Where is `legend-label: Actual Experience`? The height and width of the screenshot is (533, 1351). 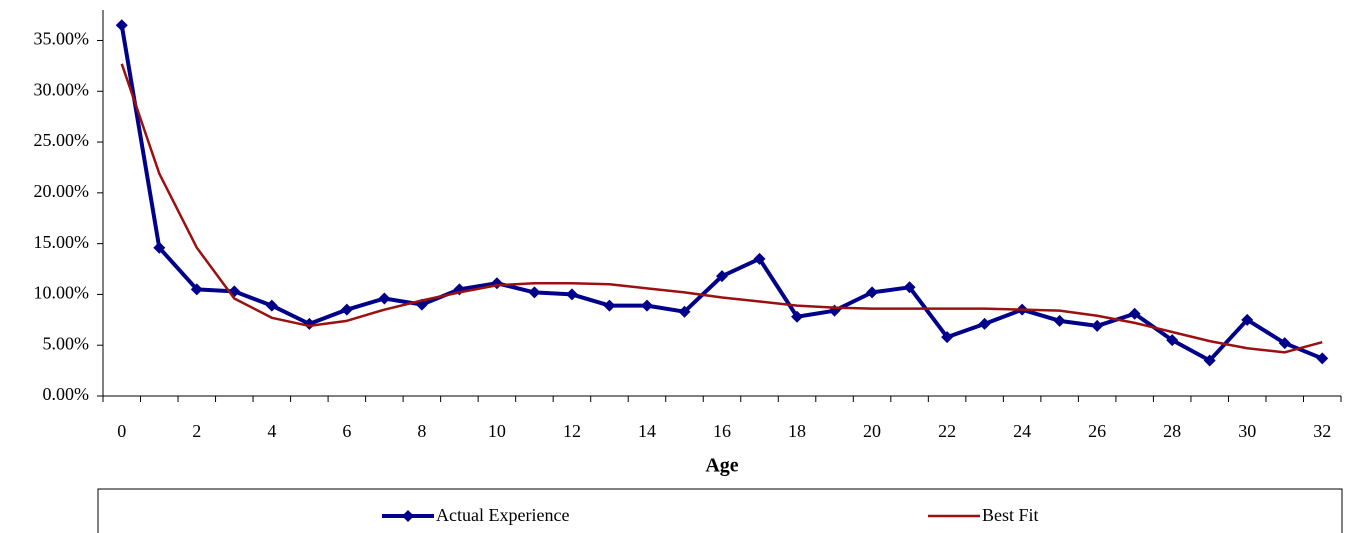 legend-label: Actual Experience is located at coordinates (502, 515).